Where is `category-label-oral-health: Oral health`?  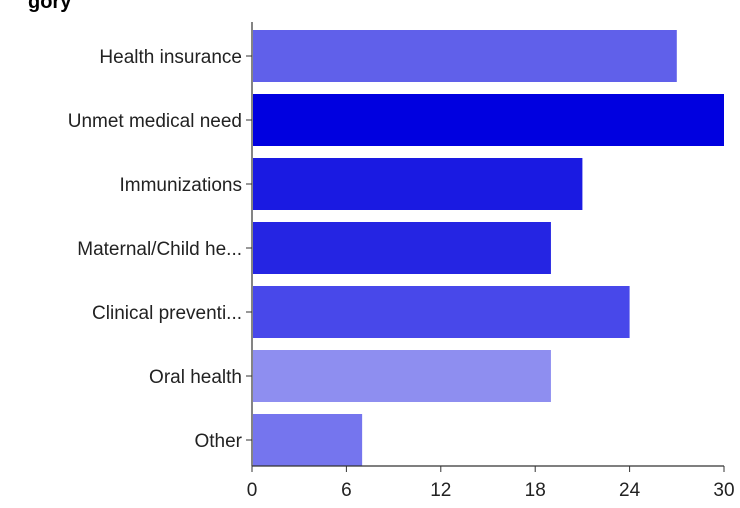
category-label-oral-health: Oral health is located at coordinates (195, 377).